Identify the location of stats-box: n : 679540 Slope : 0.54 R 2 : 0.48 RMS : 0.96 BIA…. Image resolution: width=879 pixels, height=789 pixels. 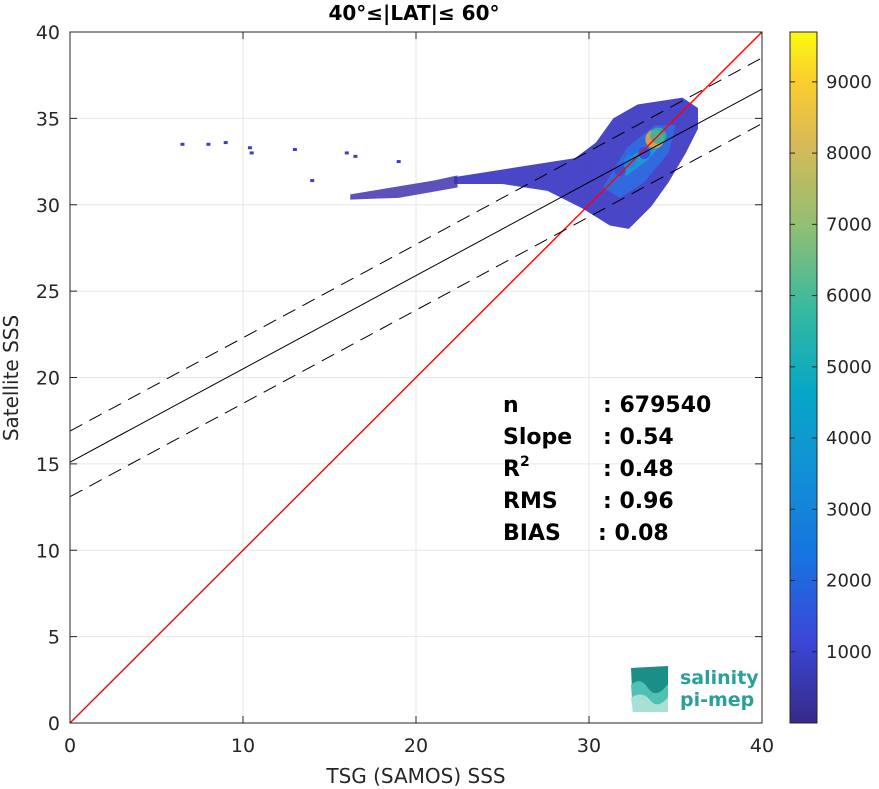
(607, 469).